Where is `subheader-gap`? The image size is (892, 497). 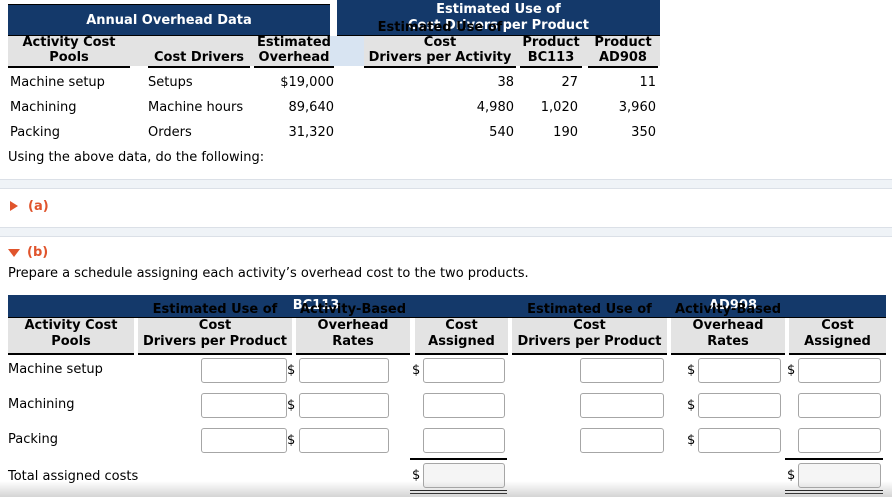 subheader-gap is located at coordinates (347, 51).